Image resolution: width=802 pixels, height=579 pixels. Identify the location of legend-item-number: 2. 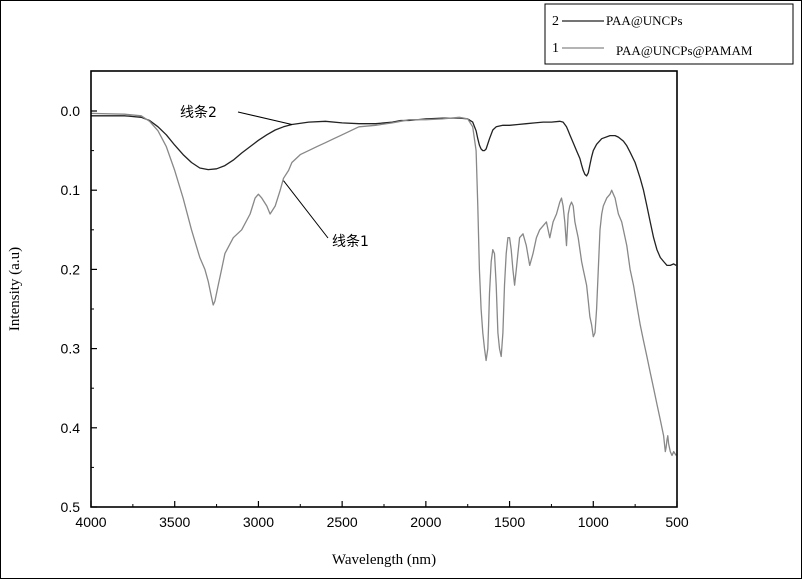
(555, 21).